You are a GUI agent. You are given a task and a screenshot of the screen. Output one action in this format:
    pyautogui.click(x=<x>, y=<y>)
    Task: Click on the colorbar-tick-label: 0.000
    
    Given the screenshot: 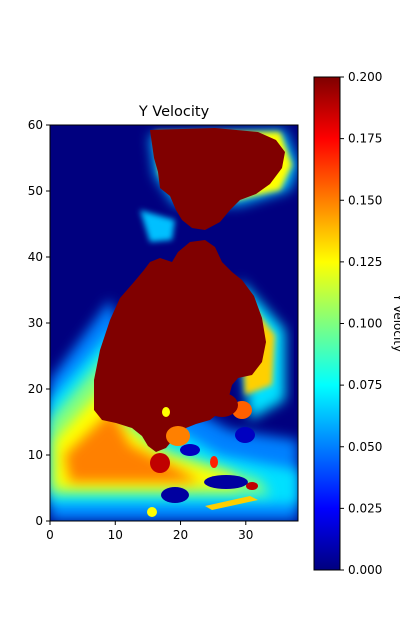 What is the action you would take?
    pyautogui.click(x=365, y=570)
    